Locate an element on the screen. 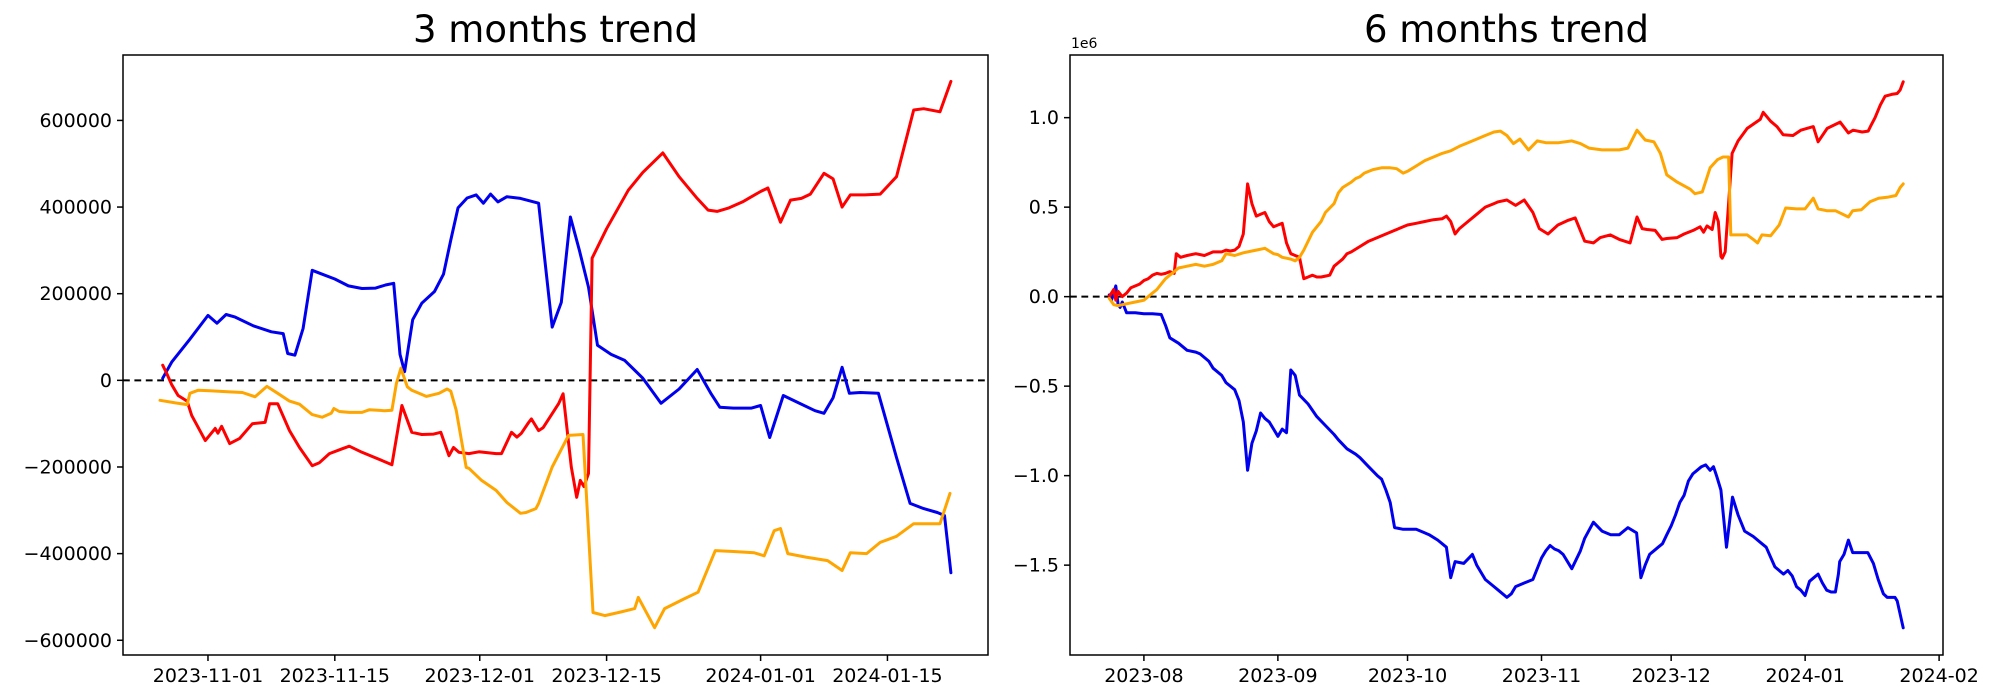 This screenshot has height=700, width=2000. y-tick-label: 400000 is located at coordinates (75, 208).